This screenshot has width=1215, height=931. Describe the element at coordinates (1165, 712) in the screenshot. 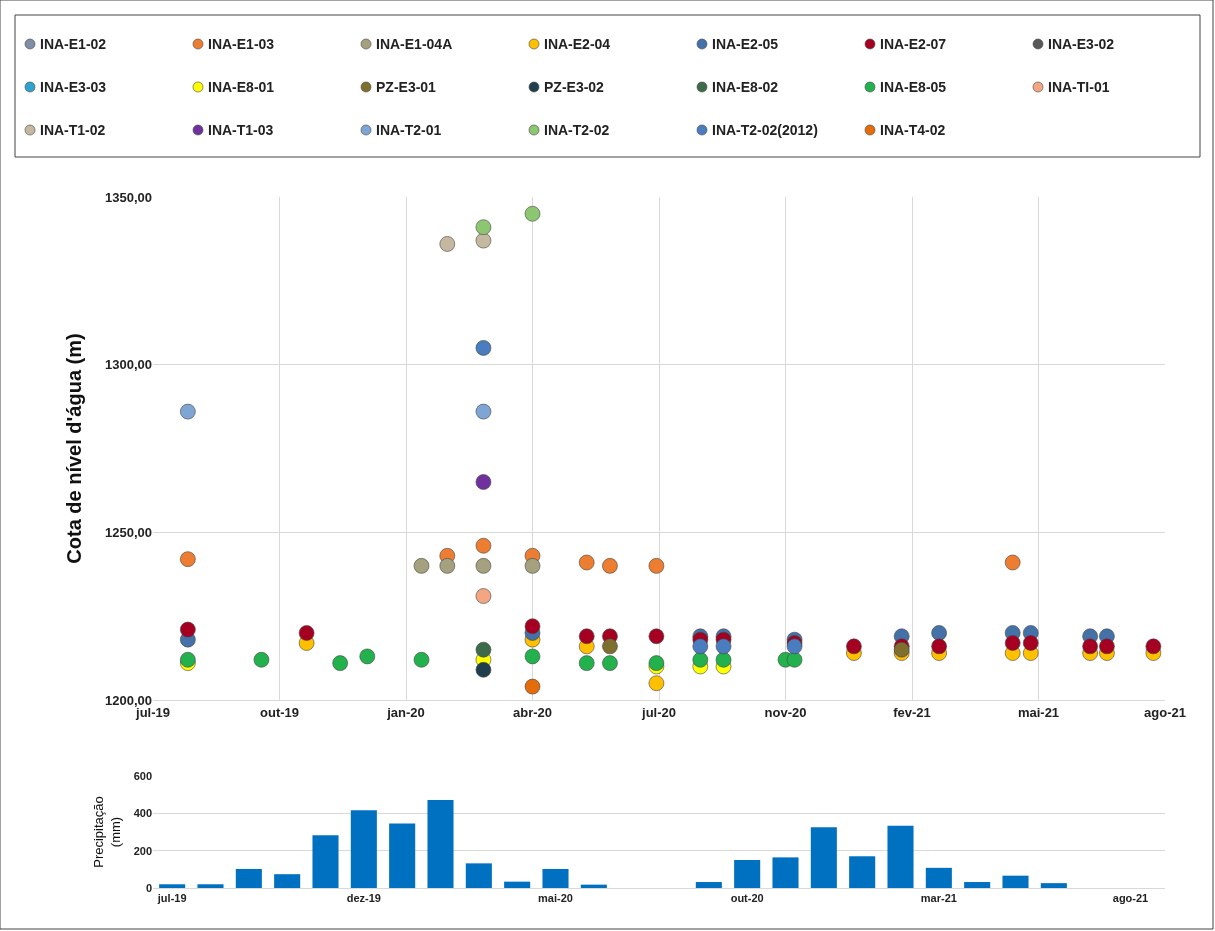

I see `x-tick-label: ago-21` at that location.